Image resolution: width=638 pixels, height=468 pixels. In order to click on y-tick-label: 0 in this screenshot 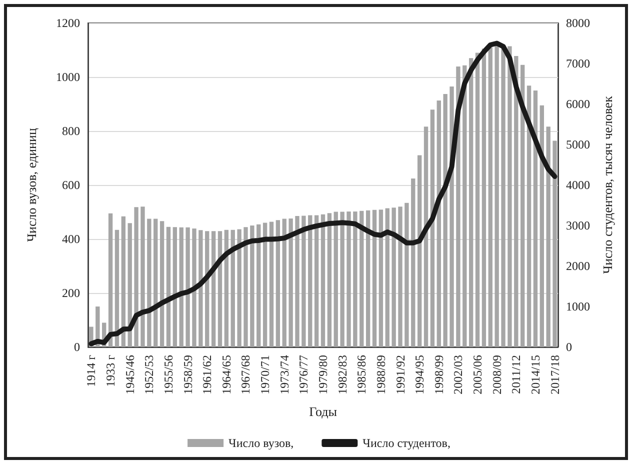, I will do `click(77, 347)`.